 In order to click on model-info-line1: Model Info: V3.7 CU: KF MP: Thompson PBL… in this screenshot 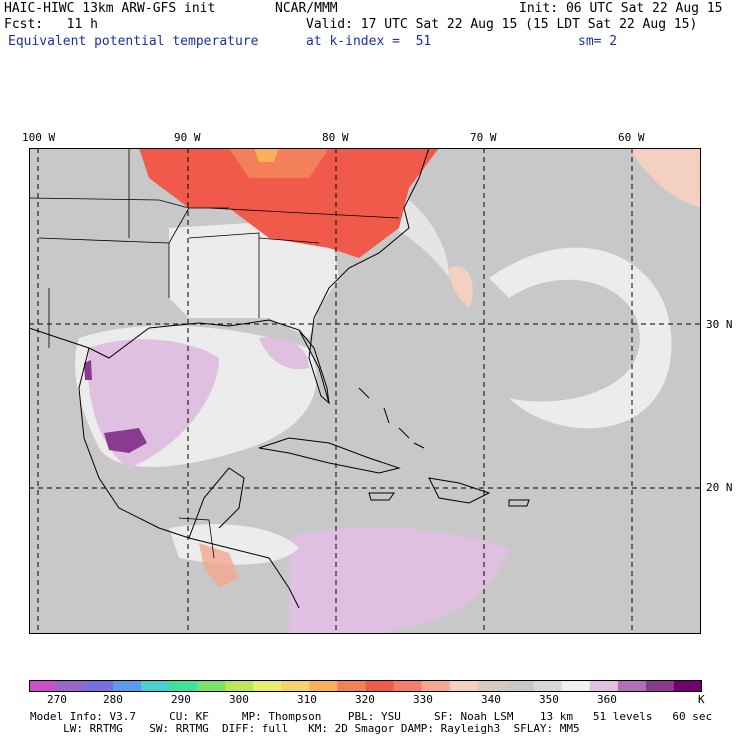, I will do `click(371, 716)`.